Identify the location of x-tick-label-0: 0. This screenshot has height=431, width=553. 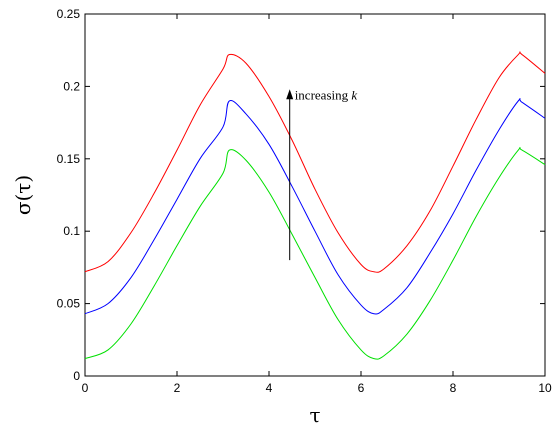
(85, 388).